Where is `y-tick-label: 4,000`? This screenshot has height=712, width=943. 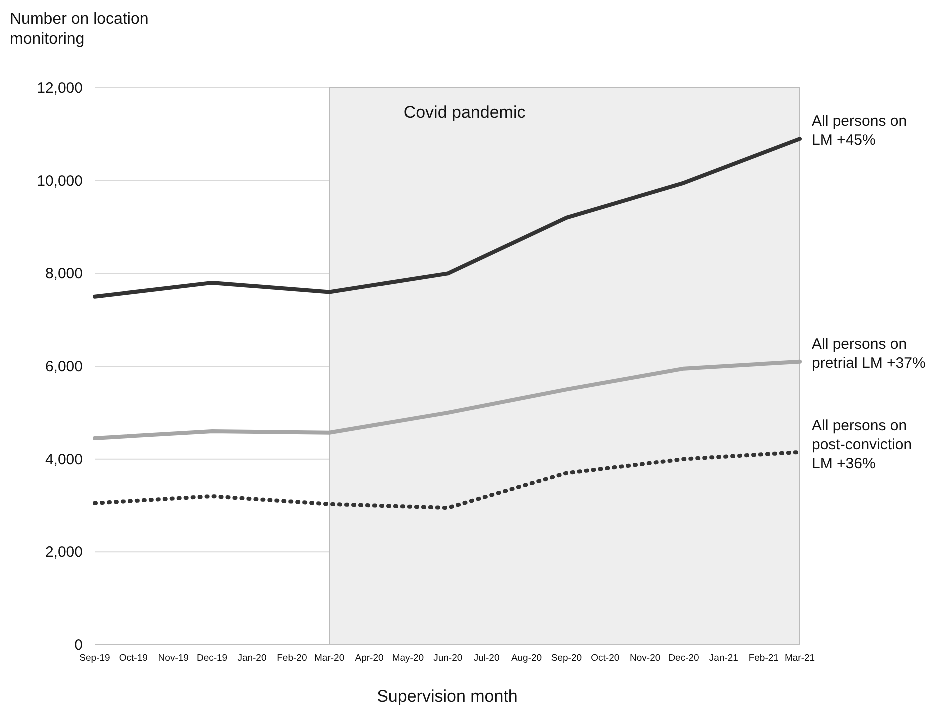
y-tick-label: 4,000 is located at coordinates (64, 459).